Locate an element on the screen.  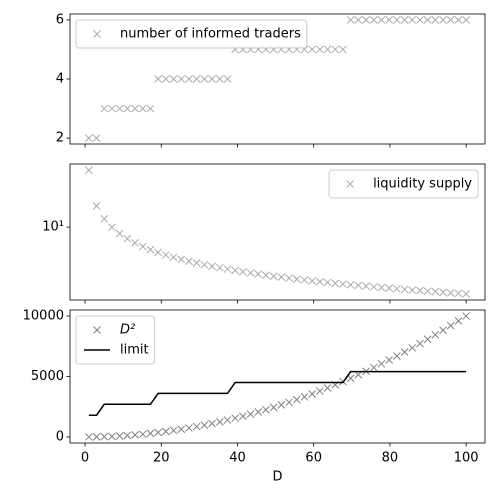
line is located at coordinates (277, 393).